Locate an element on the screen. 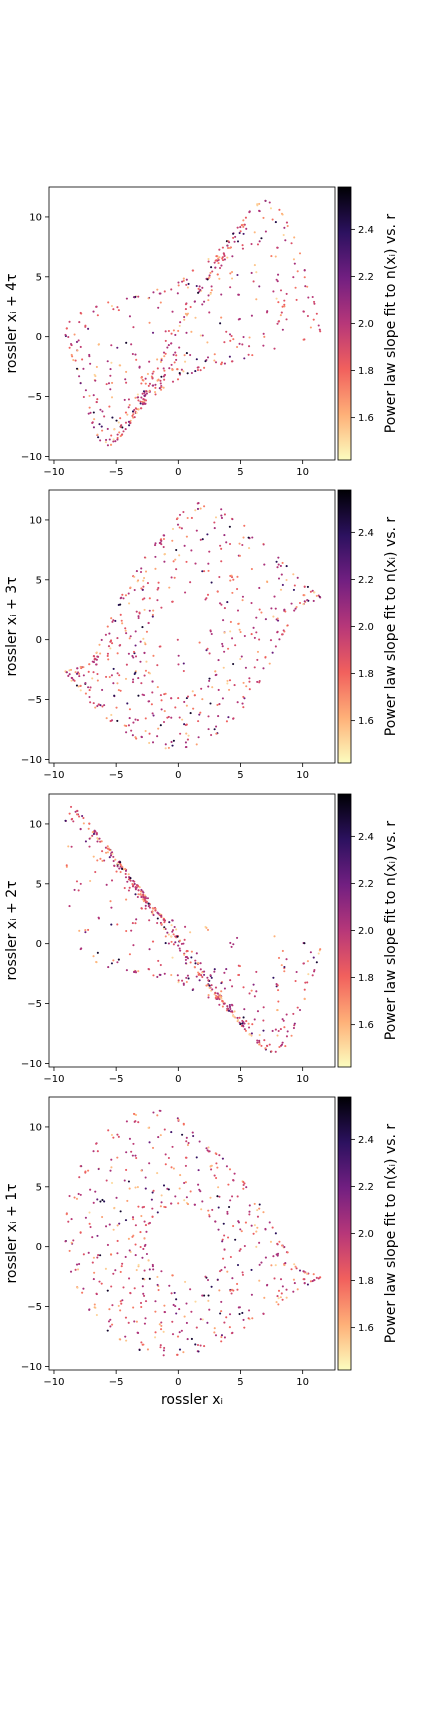 The width and height of the screenshot is (432, 1728). x-tick-label: 0 is located at coordinates (178, 1382).